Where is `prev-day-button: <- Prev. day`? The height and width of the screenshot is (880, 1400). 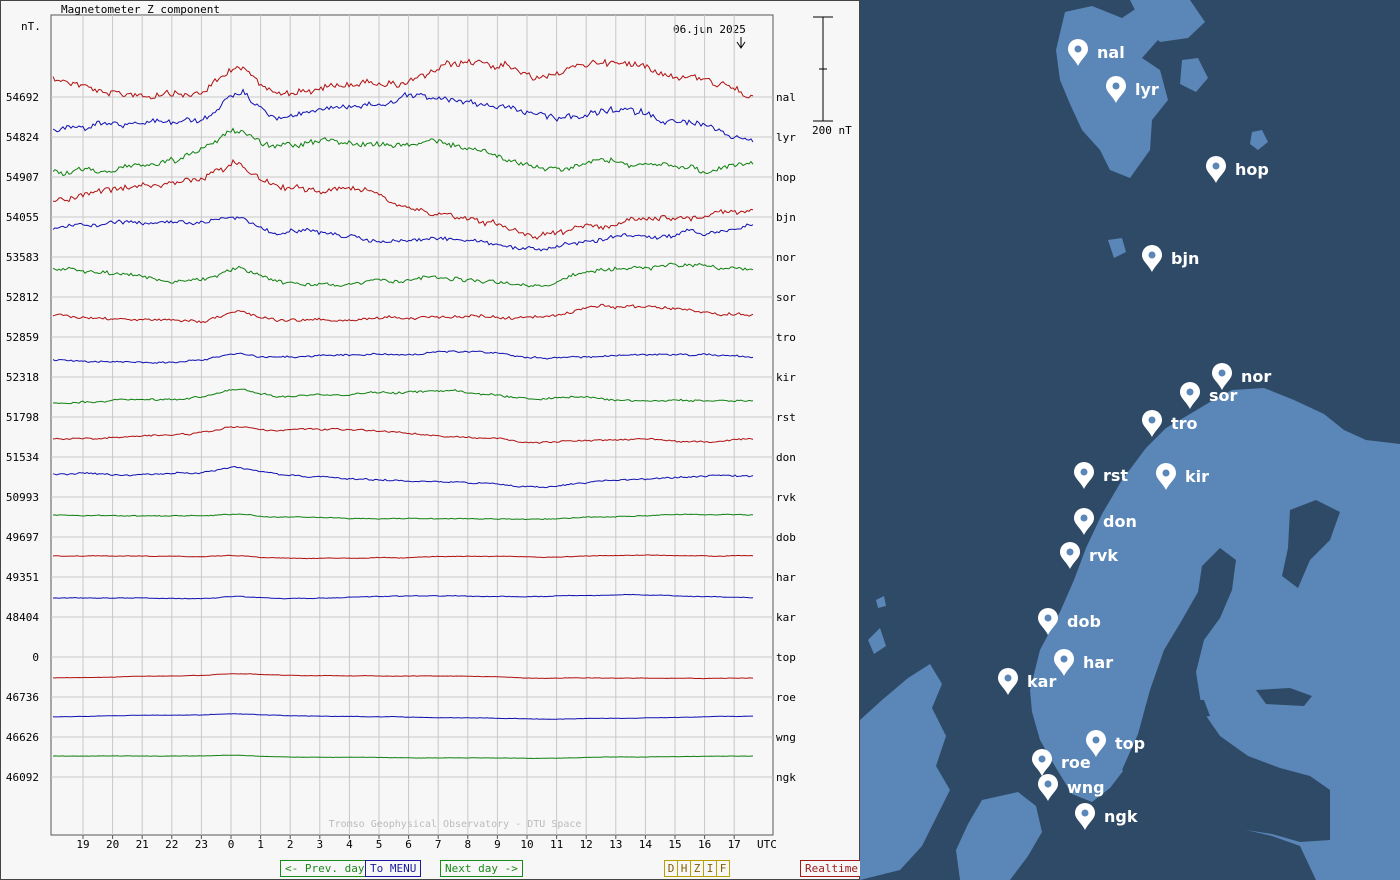 prev-day-button: <- Prev. day is located at coordinates (325, 868).